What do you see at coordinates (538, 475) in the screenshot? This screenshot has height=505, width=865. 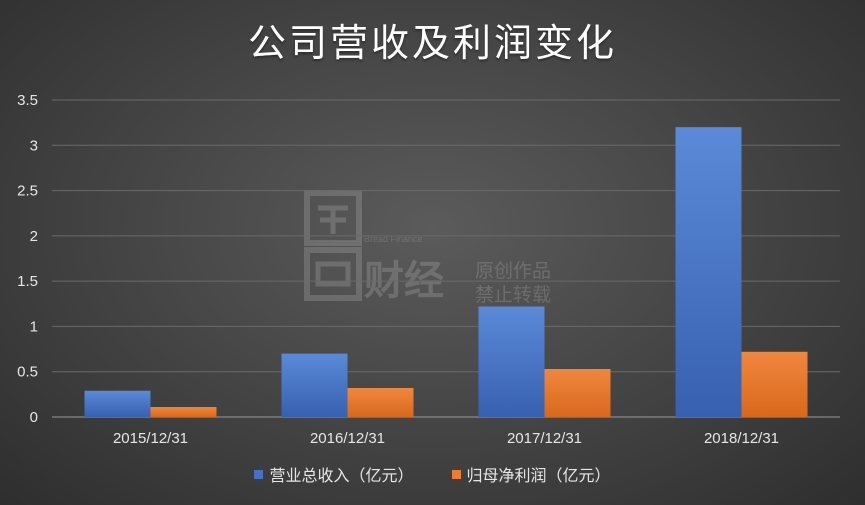 I see `legend-label-profit: 归母净利润（亿元）` at bounding box center [538, 475].